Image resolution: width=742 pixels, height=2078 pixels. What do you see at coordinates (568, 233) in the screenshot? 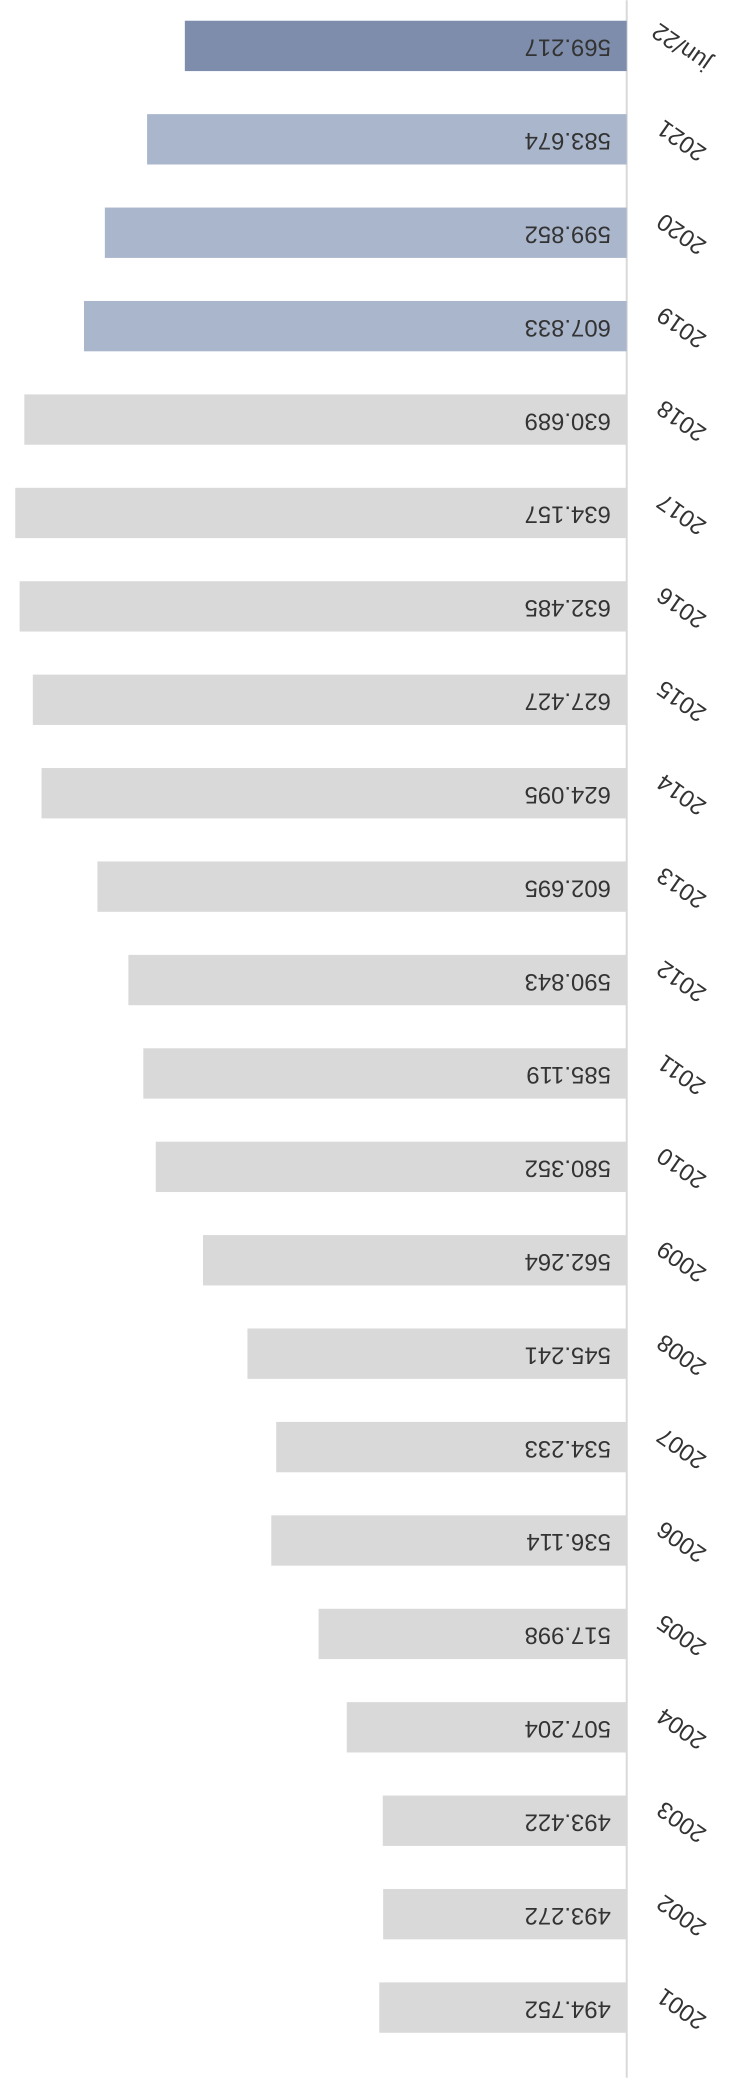
I see `value-label: 599.852` at bounding box center [568, 233].